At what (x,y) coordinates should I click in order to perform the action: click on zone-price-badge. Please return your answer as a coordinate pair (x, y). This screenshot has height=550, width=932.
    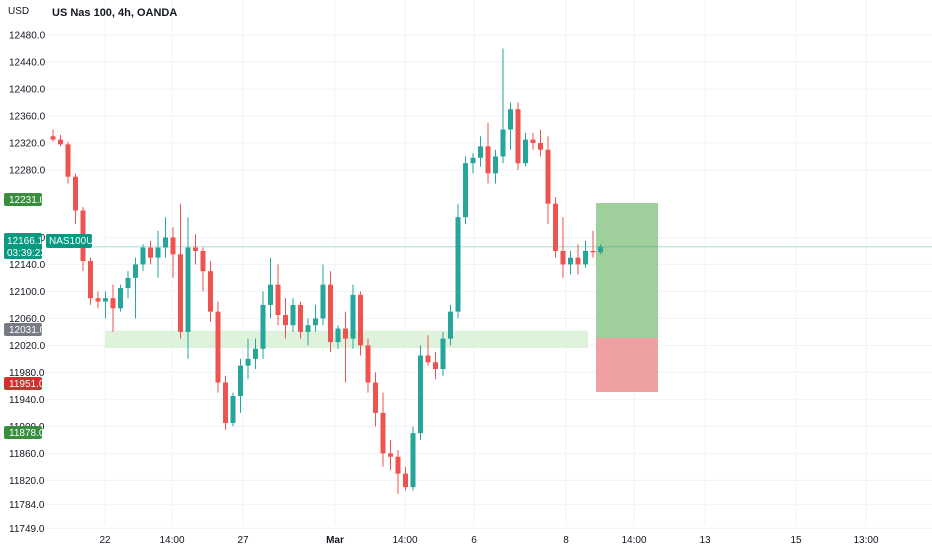
    Looking at the image, I should click on (23, 329).